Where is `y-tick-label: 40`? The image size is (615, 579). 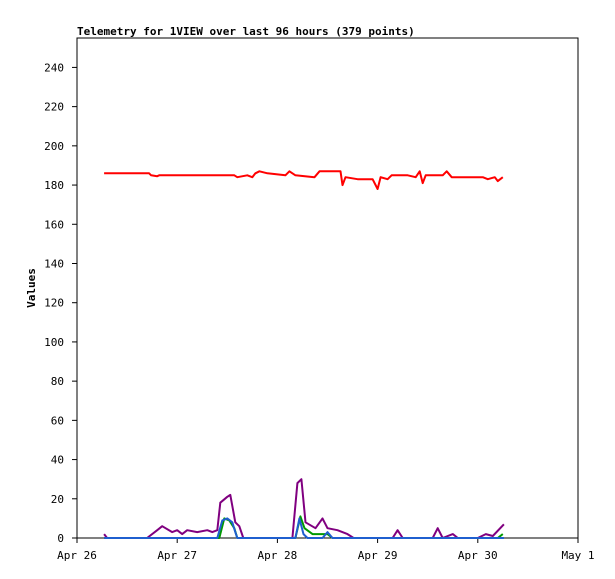 y-tick-label: 40 is located at coordinates (57, 460).